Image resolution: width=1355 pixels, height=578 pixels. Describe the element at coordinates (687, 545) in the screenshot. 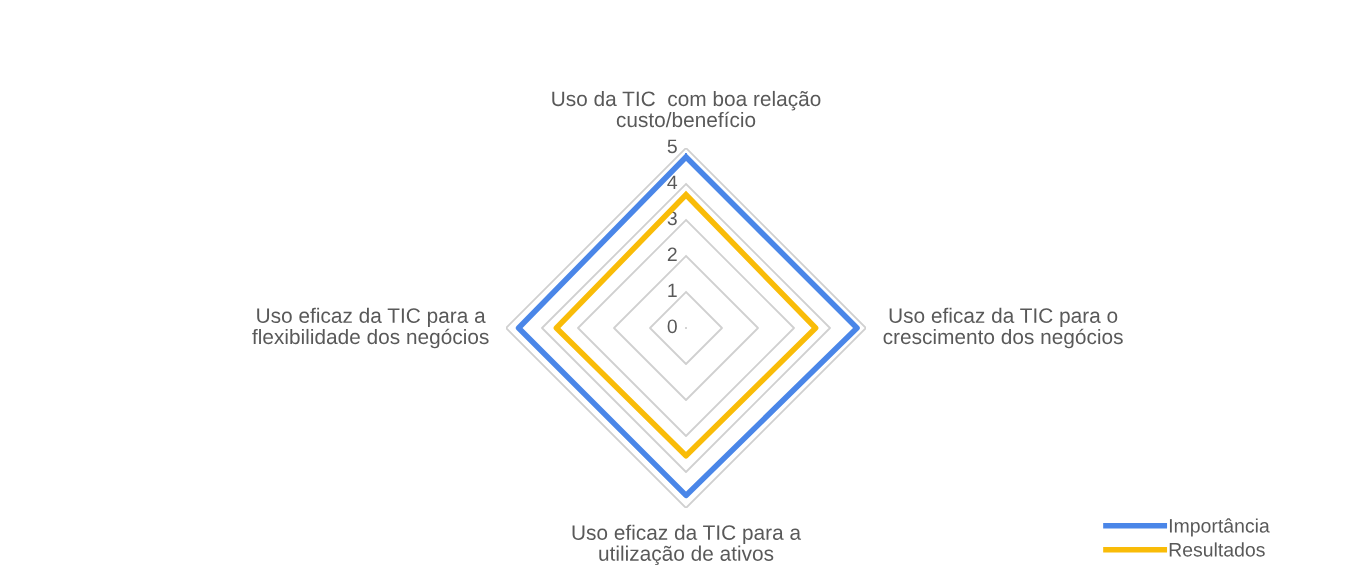

I see `spoke-label: Uso eficaz da TIC para a utilização de ativos` at that location.